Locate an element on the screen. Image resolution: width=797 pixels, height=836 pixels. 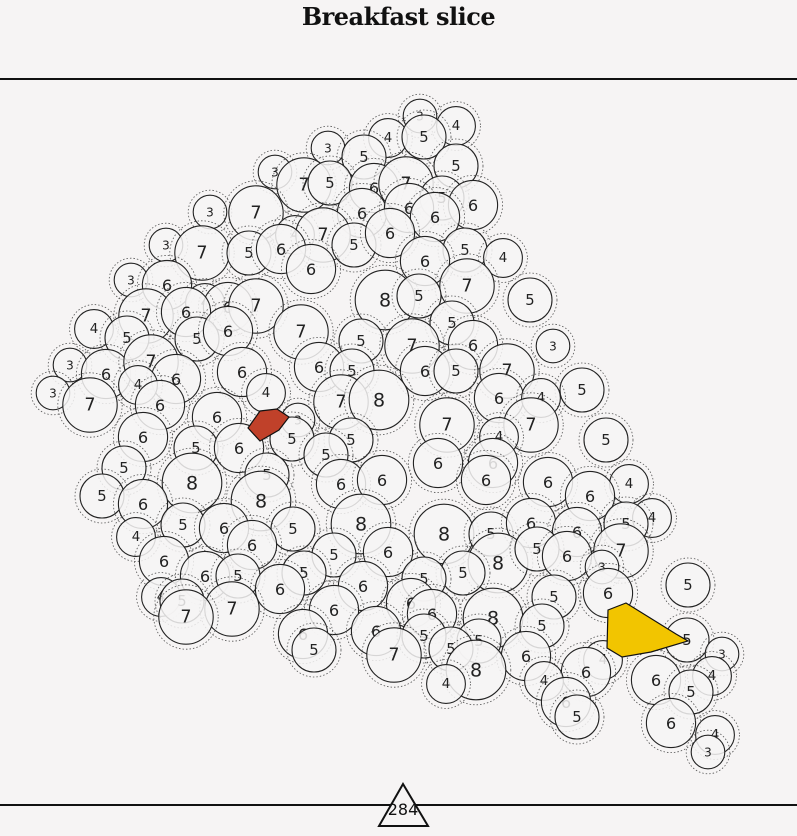
yellow-filled-region is located at coordinates (648, 630).